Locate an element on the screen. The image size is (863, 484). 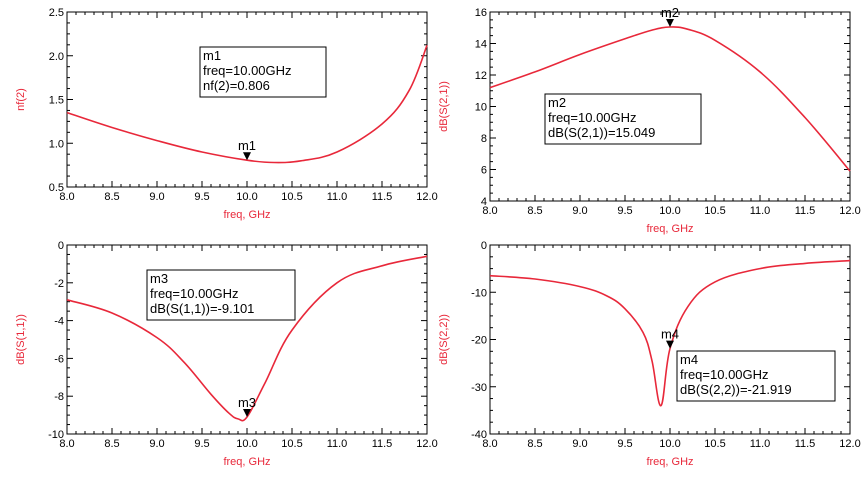
marker-readout-line: nf(2)=0.806 is located at coordinates (236, 85).